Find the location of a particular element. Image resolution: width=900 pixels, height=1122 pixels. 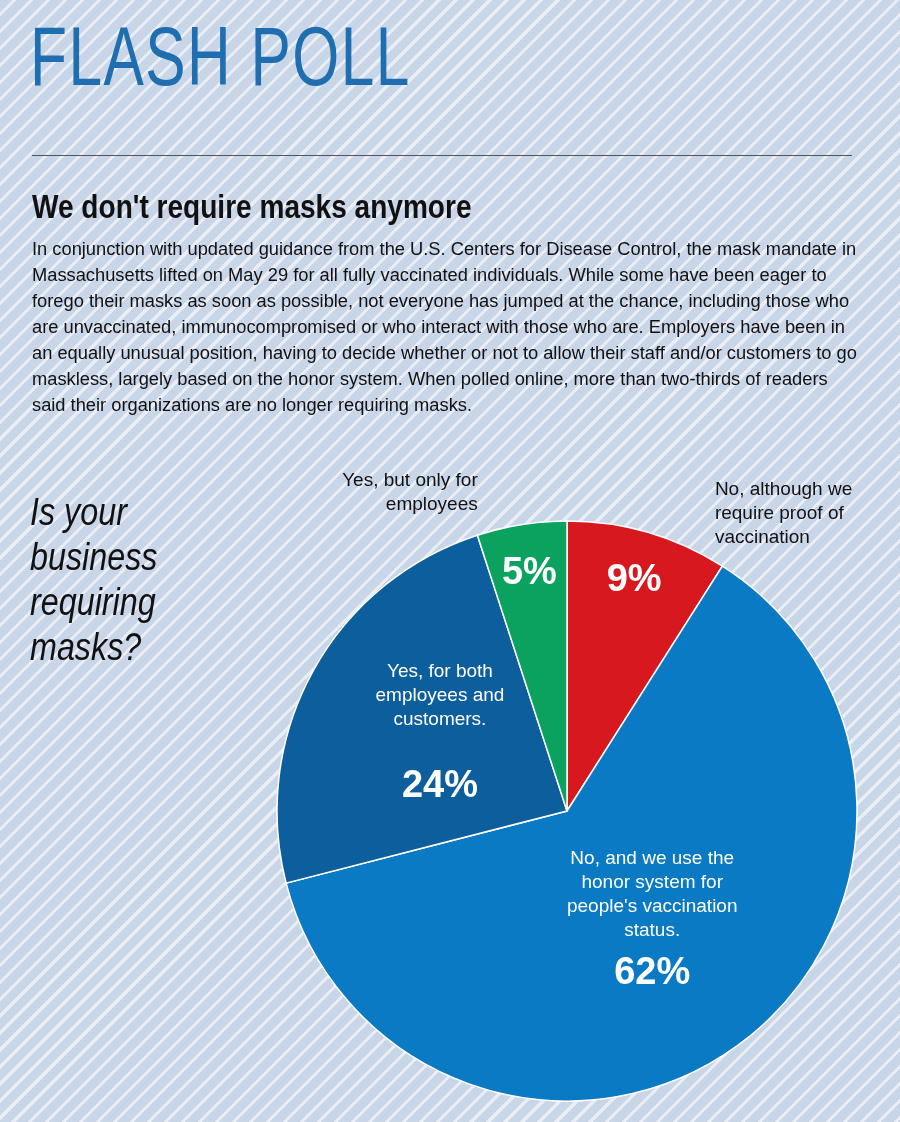

text: In conjunction with updated guidance from the U.S. Centers for Disease Control, the mask mandate in Massachusetts lifted on May 29 for all fully vaccinated individuals. While some have been eager to forego their masks as soon as possible, not everyone has jumped at the chance, including those who are unvaccinated, immunocompromised or who interact with those who are. Employers have been in an equally unusual position, having to decide whether or not to allow their staff and/or customers to go maskless, largely based on the honor system. When polled online, more than two-thirds of readers said their organizations are no longer requiring masks. is located at coordinates (445, 327).